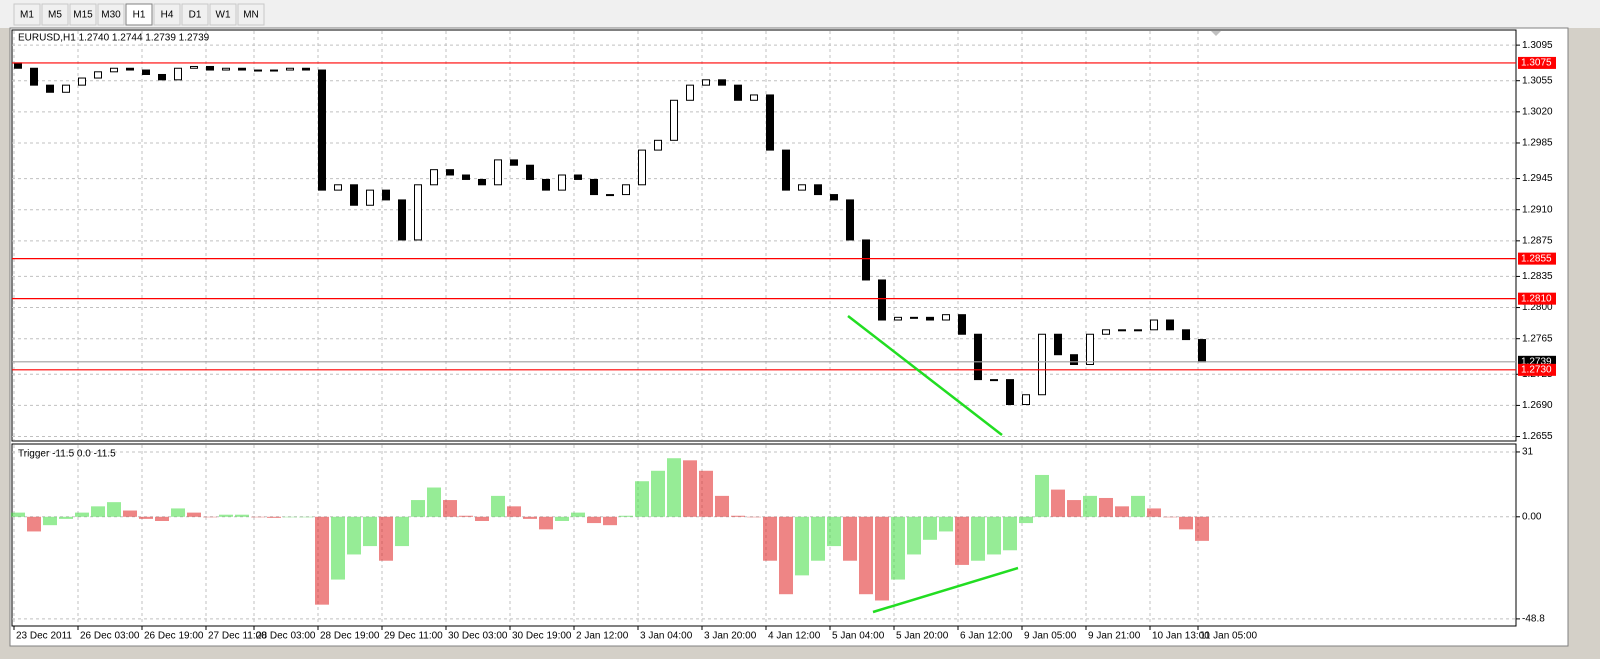 The image size is (1600, 659). I want to click on y-tick-label: 1.3095, so click(1537, 45).